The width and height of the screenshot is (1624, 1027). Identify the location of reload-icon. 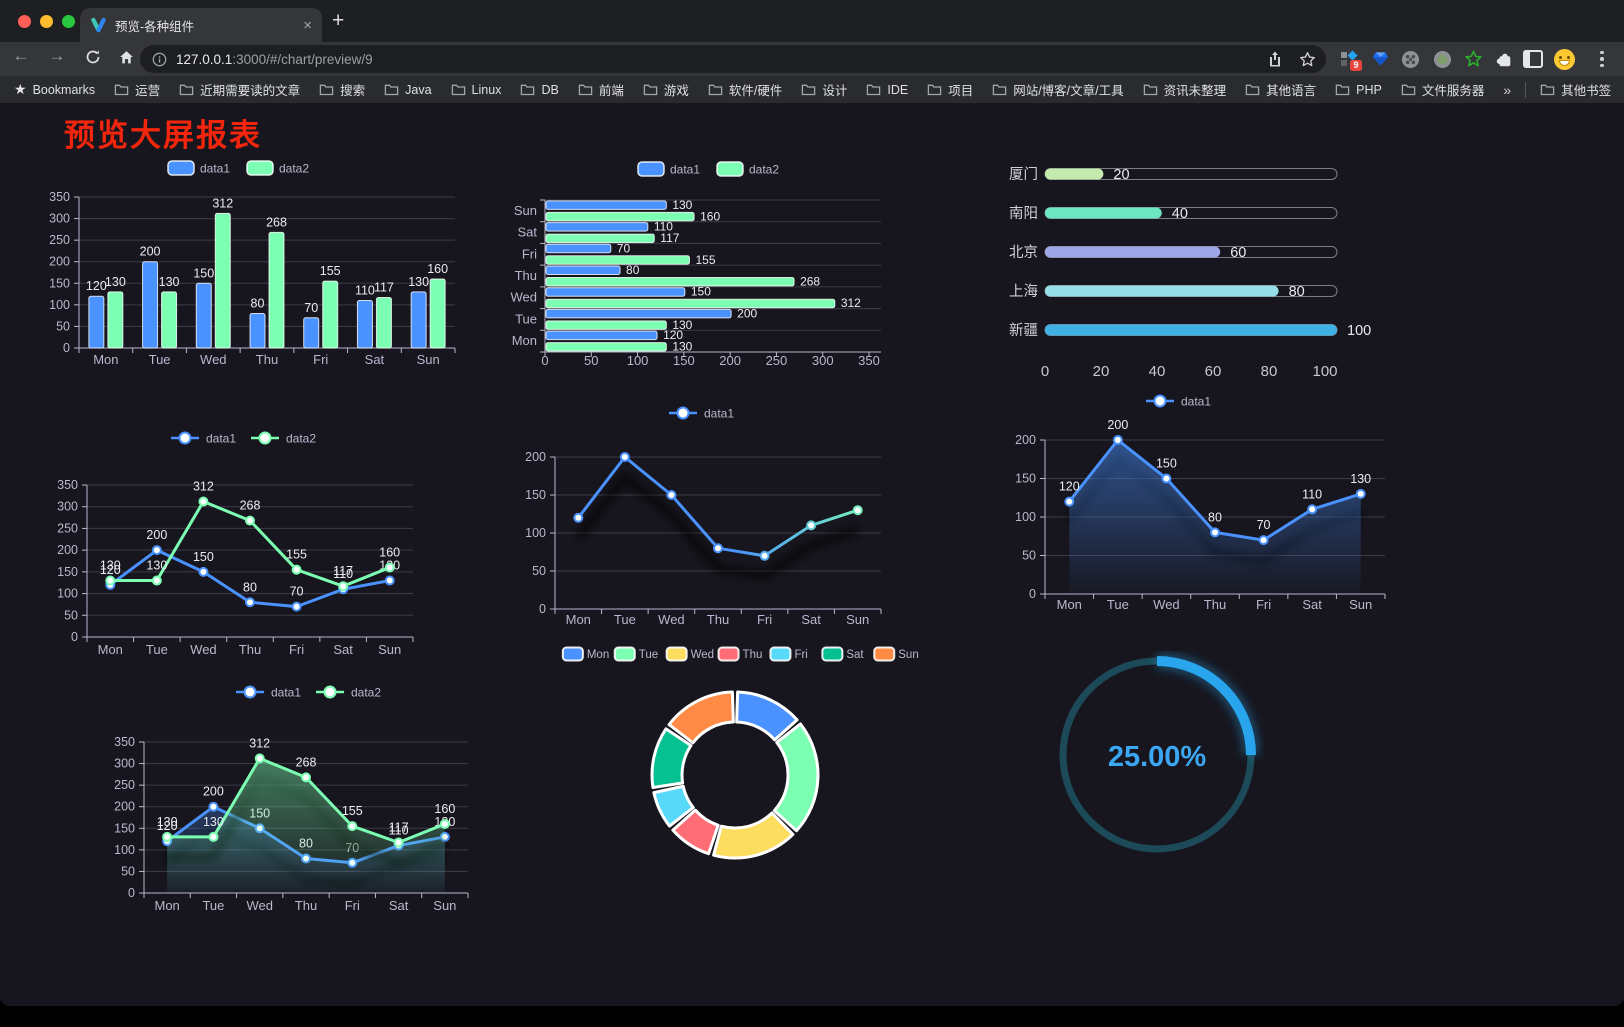
(93, 58).